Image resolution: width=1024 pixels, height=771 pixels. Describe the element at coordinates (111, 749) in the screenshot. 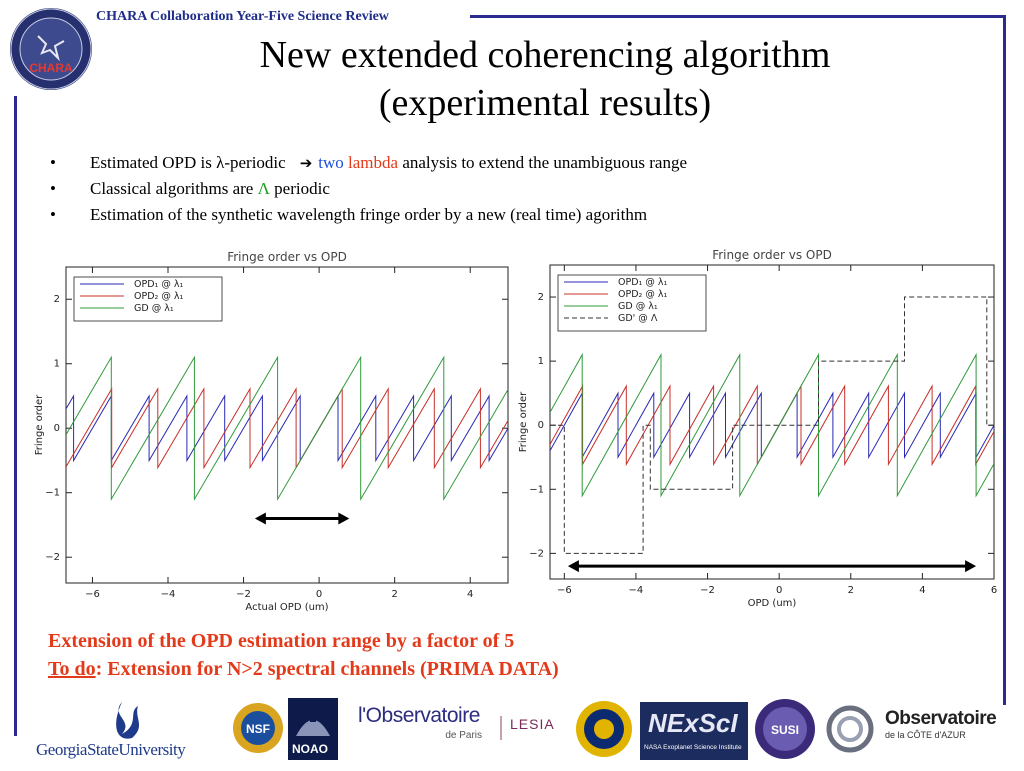

I see `gsu-text: GeorgiaStateUniversity` at that location.